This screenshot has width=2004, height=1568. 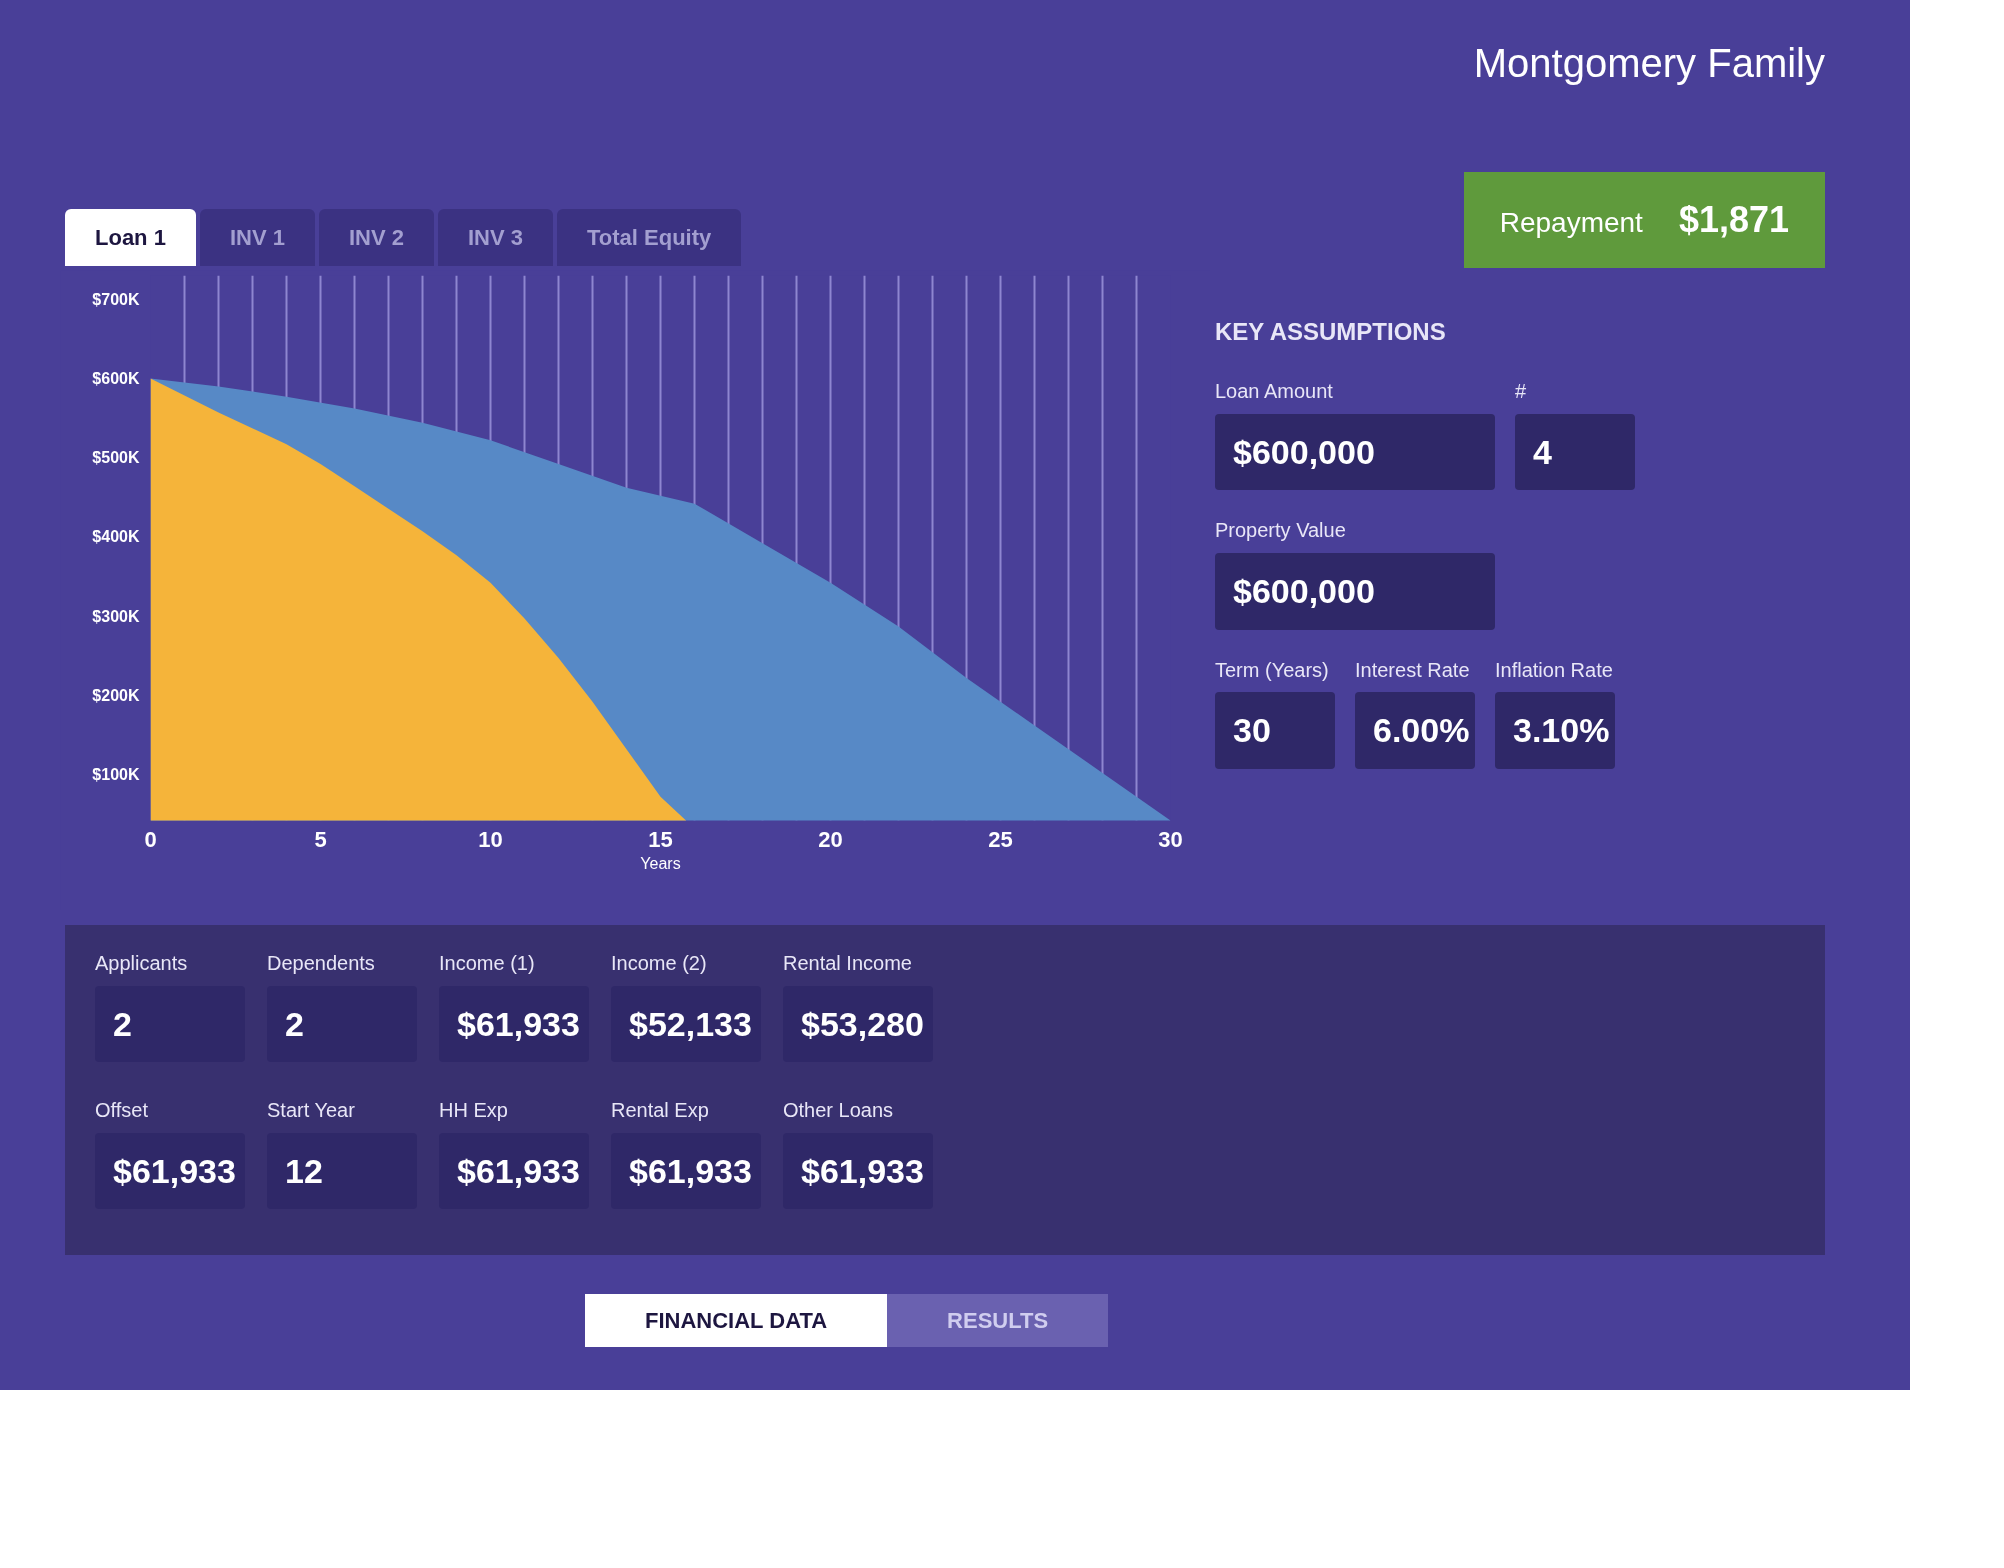 What do you see at coordinates (1415, 730) in the screenshot?
I see `text: 6.00%` at bounding box center [1415, 730].